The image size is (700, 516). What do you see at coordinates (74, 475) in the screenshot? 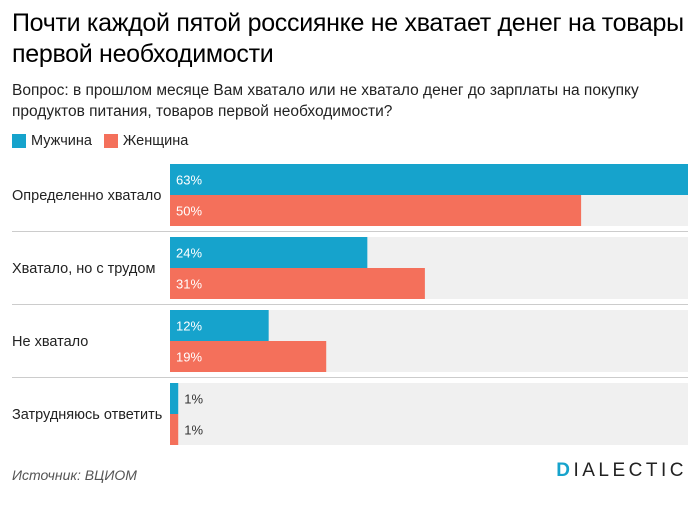
I see `source-note: Источник: ВЦИОМ` at bounding box center [74, 475].